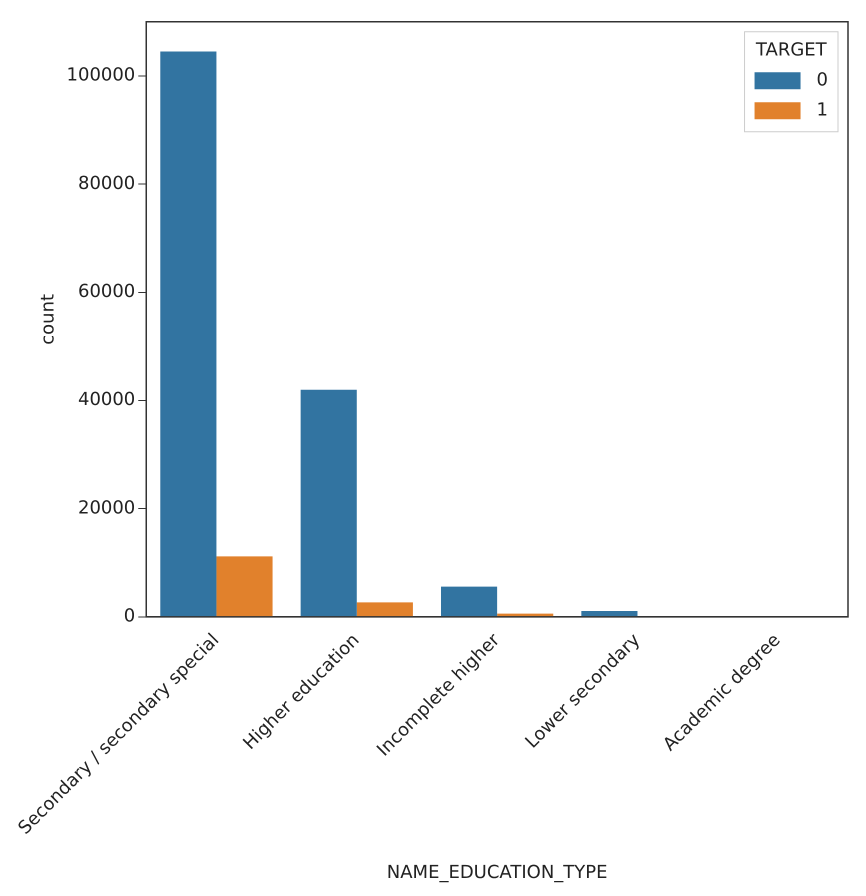 The image size is (866, 896). Describe the element at coordinates (497, 872) in the screenshot. I see `x-axis-title: NAME_EDUCATION_TYPE` at that location.